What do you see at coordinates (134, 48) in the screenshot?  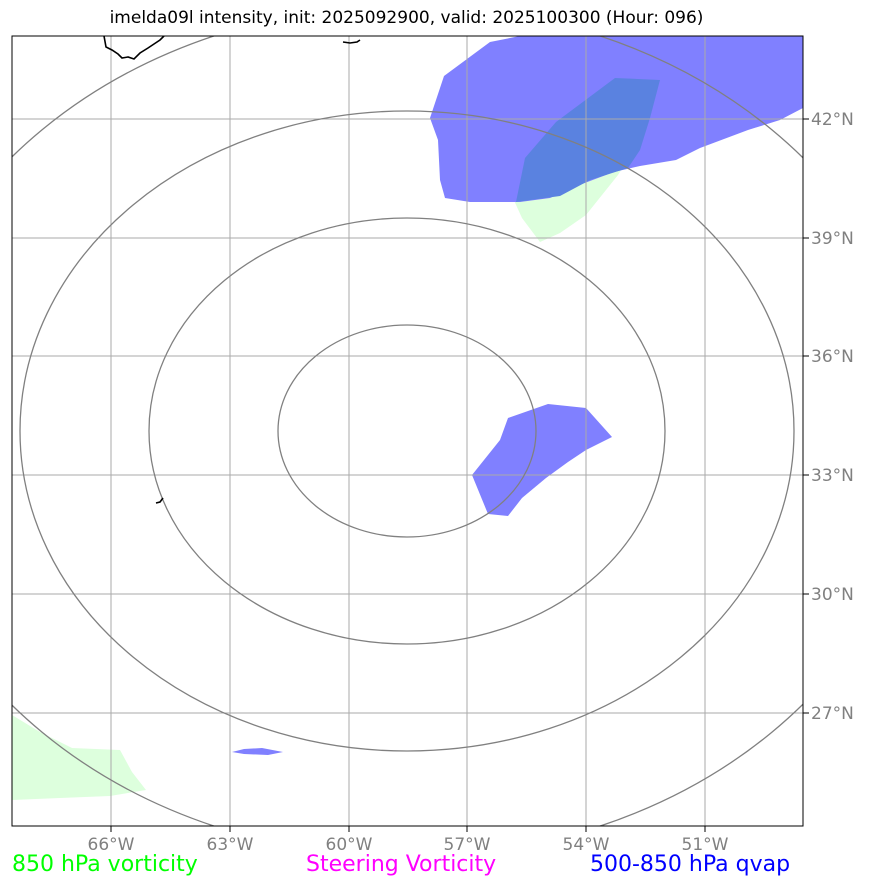 I see `coastline-nova-scotia` at bounding box center [134, 48].